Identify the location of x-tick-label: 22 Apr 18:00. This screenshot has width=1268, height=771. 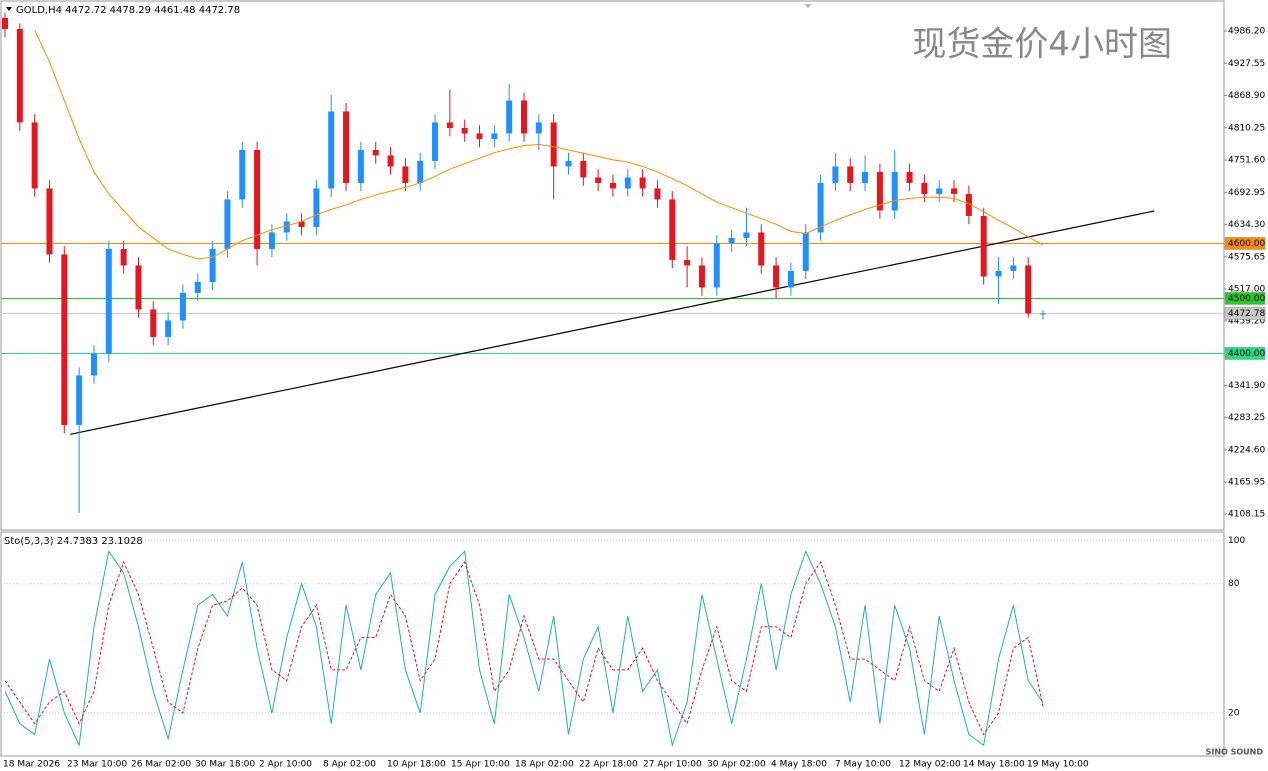
(608, 765).